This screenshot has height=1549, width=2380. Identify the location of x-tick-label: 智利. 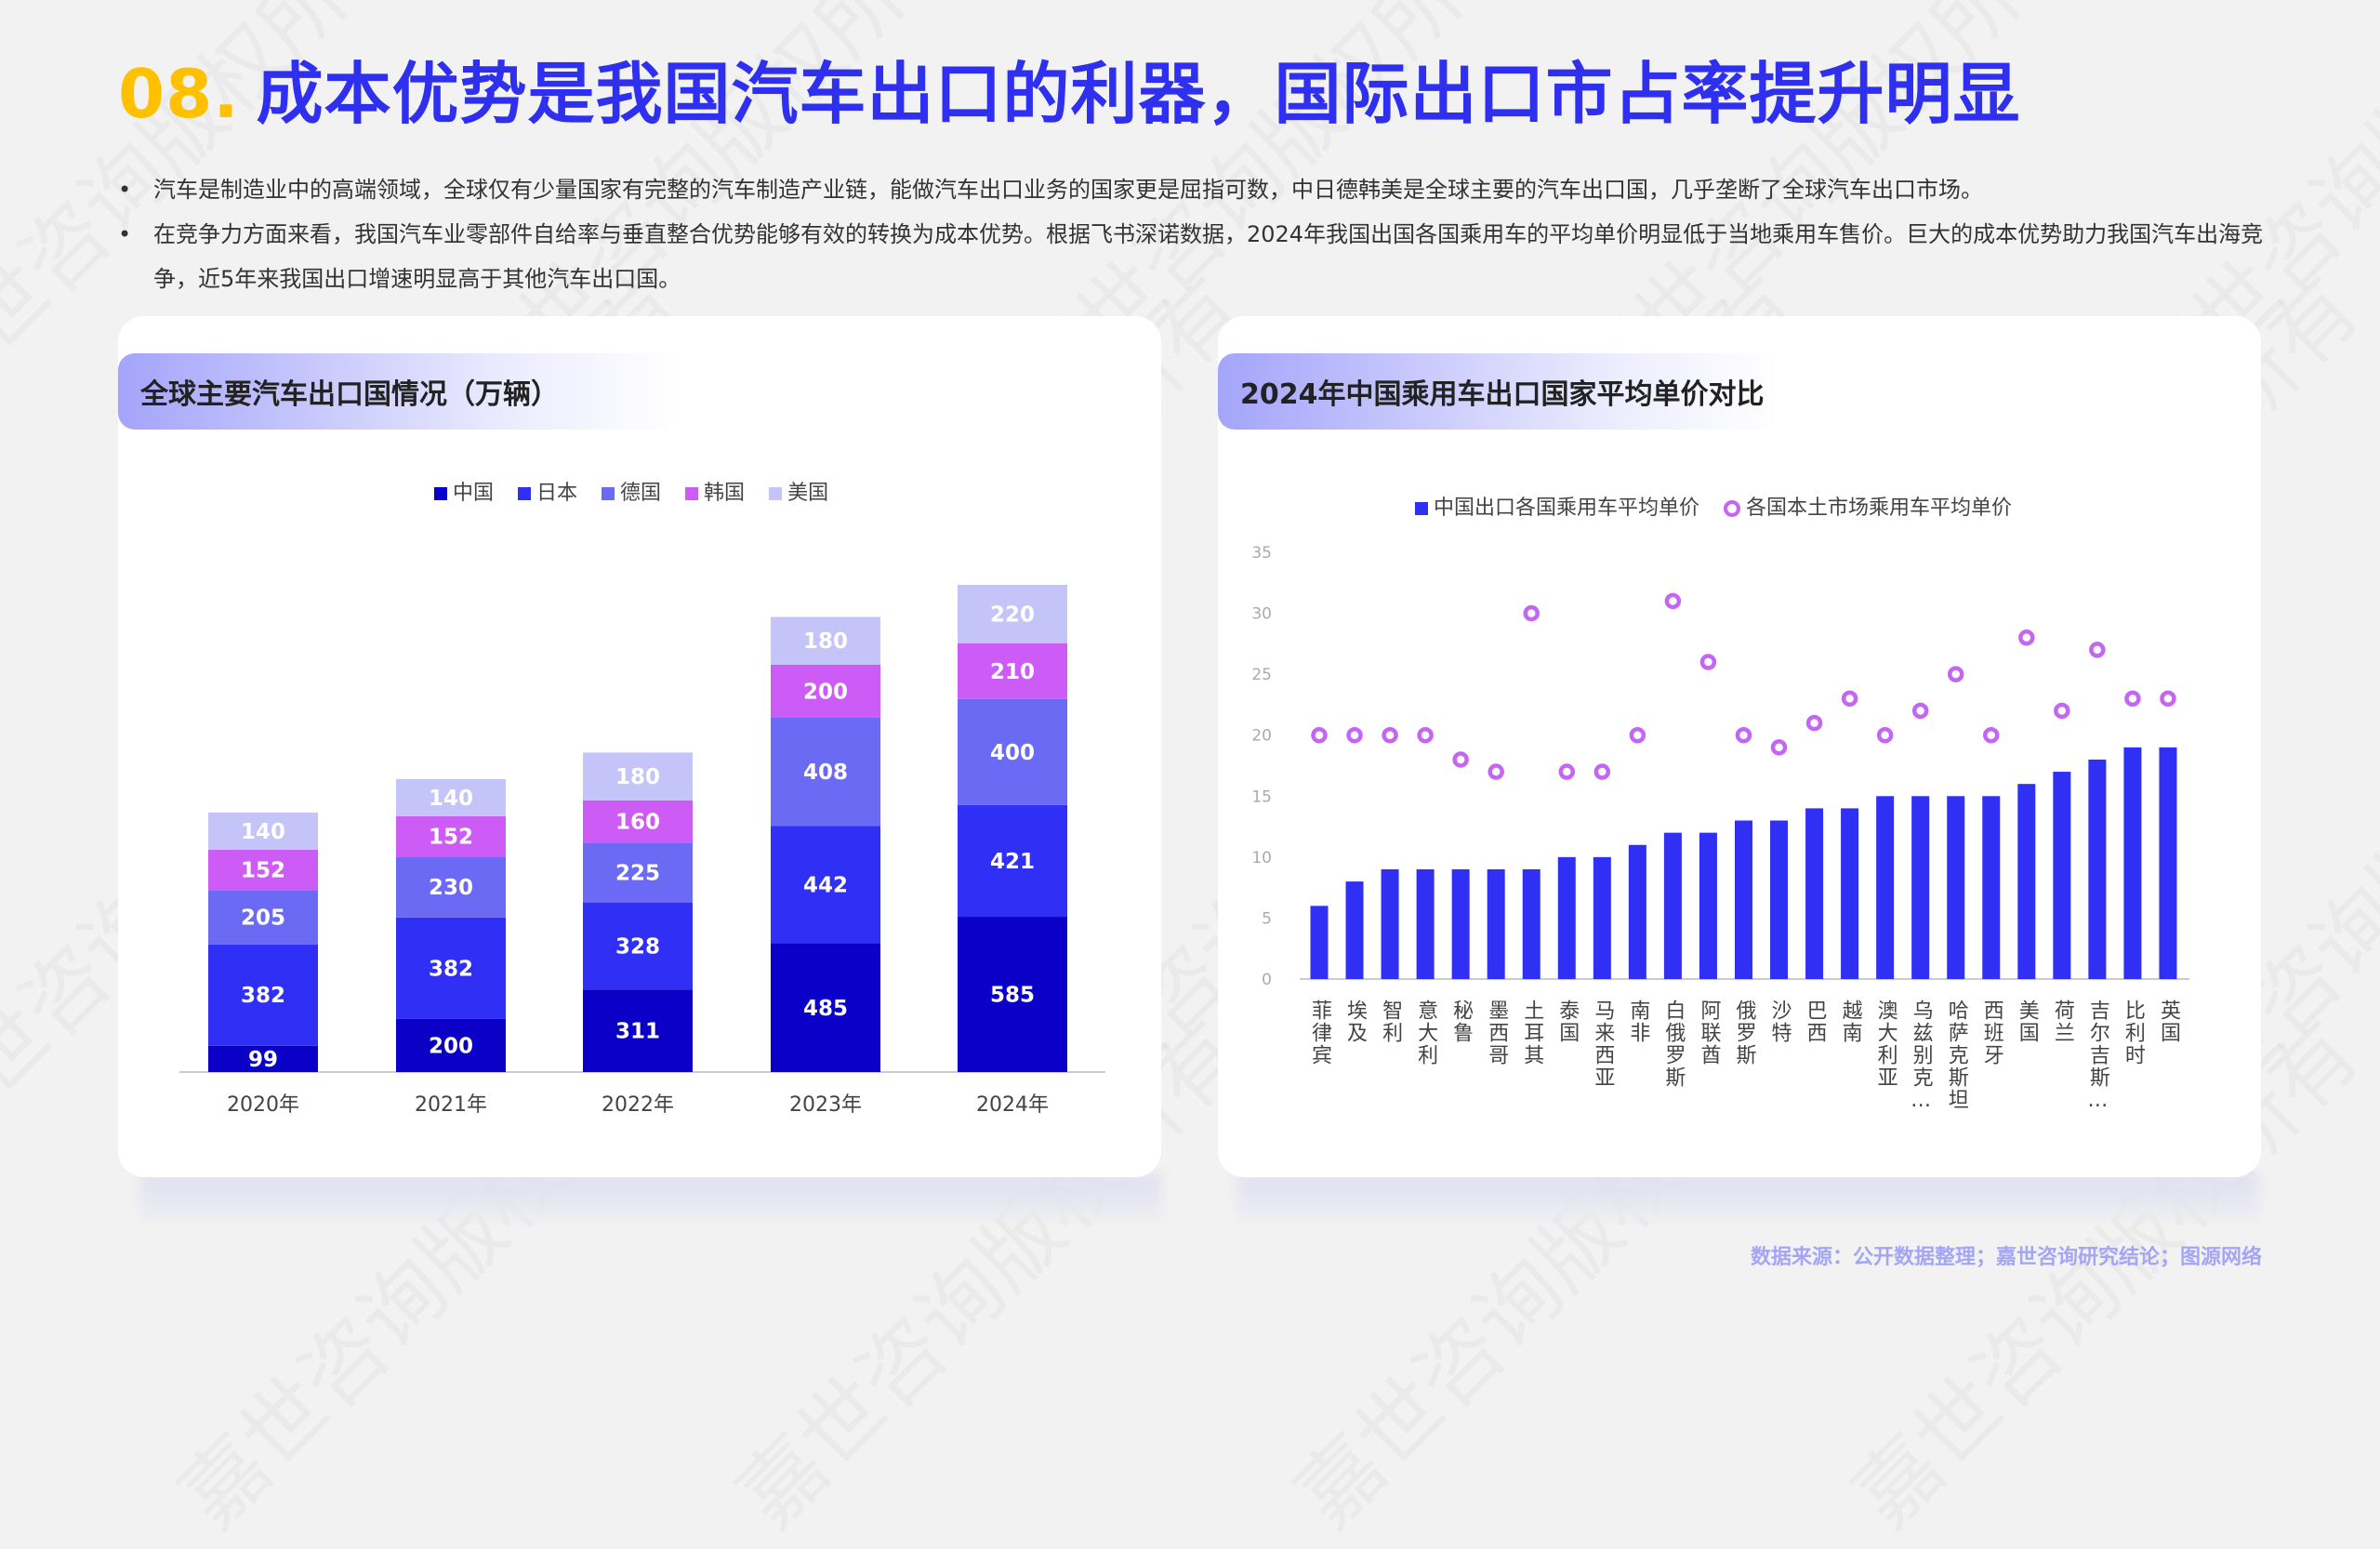
(1391, 1022).